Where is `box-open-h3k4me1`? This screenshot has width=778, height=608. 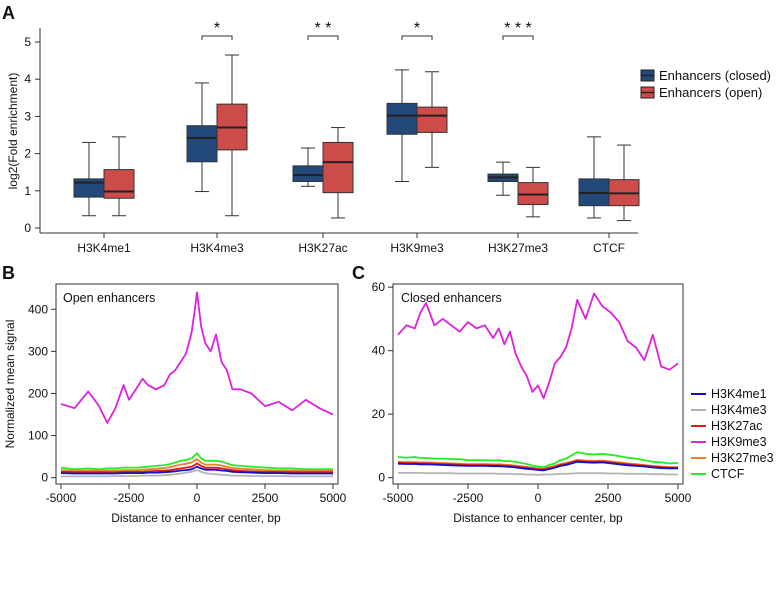
box-open-h3k4me1 is located at coordinates (119, 184).